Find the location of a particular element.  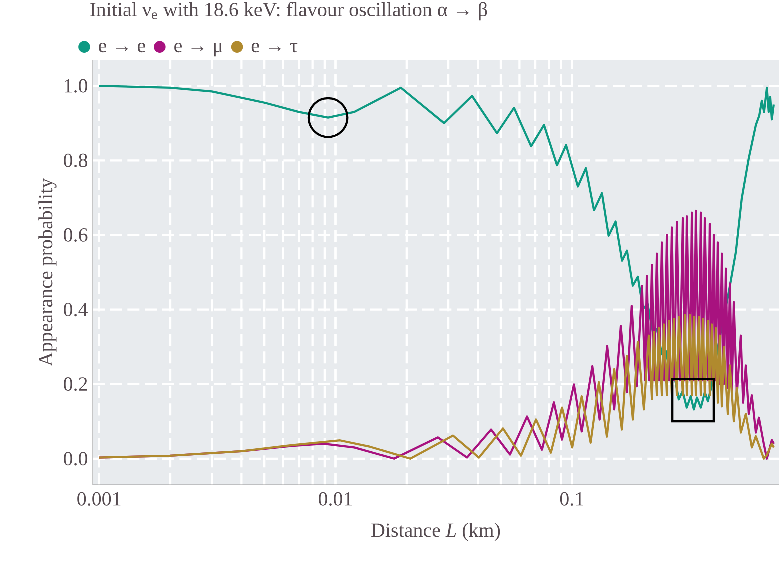

y-tick-label: 1.0 is located at coordinates (76, 86).